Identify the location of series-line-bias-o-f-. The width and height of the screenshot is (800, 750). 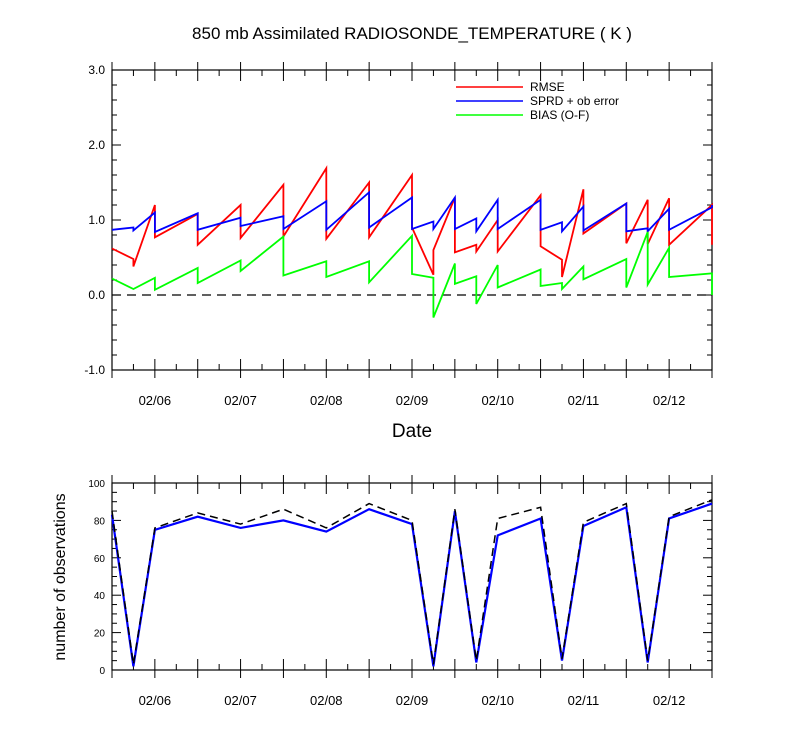
(412, 274).